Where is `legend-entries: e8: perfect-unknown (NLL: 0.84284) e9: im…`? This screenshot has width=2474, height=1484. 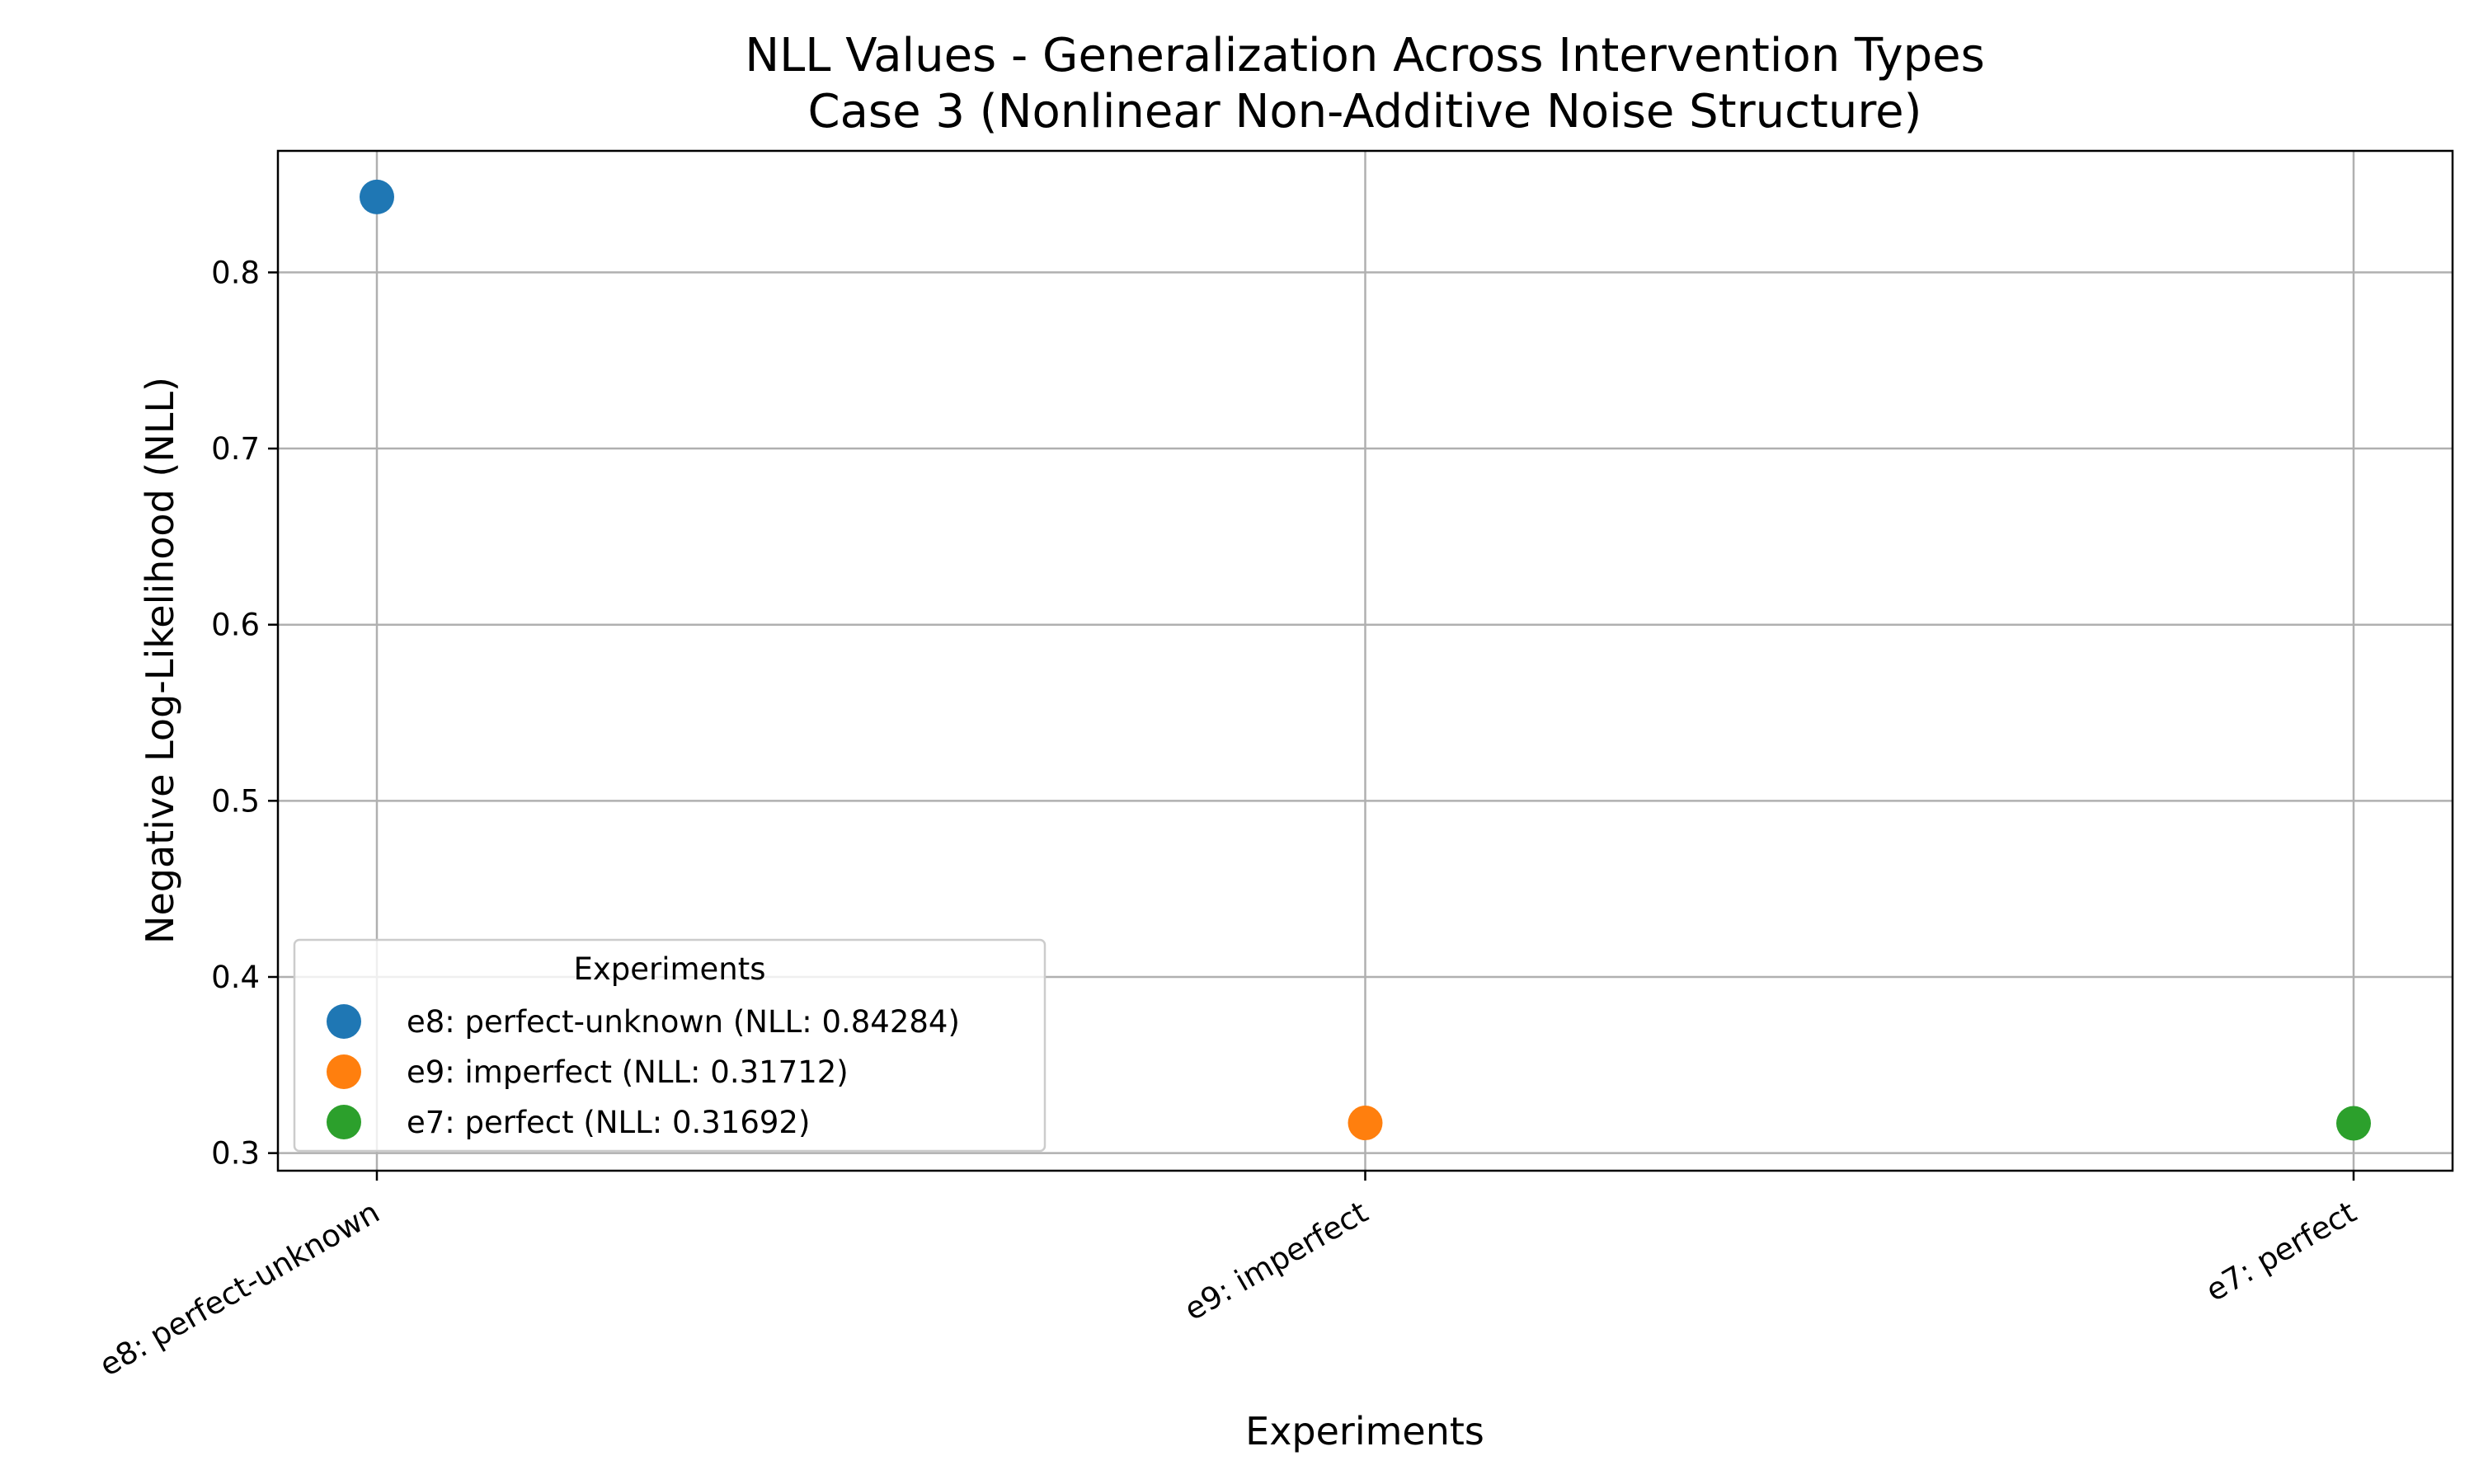 legend-entries: e8: perfect-unknown (NLL: 0.84284) e9: im… is located at coordinates (643, 1072).